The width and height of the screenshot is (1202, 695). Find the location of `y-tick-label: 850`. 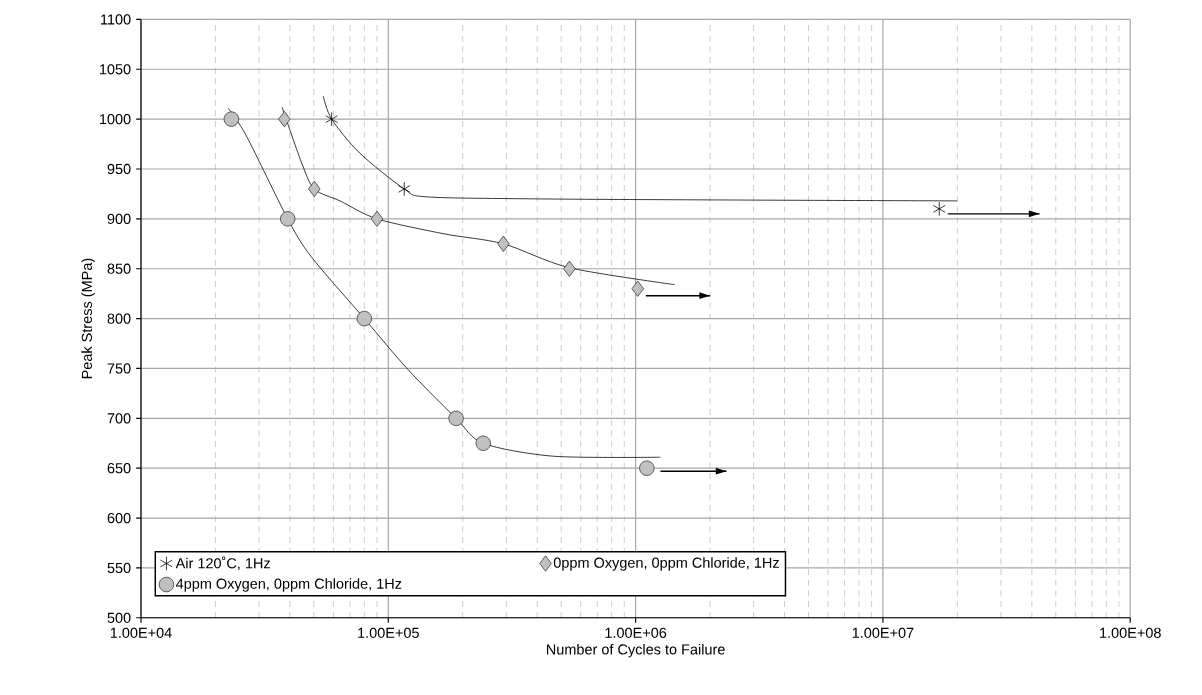

y-tick-label: 850 is located at coordinates (119, 268).